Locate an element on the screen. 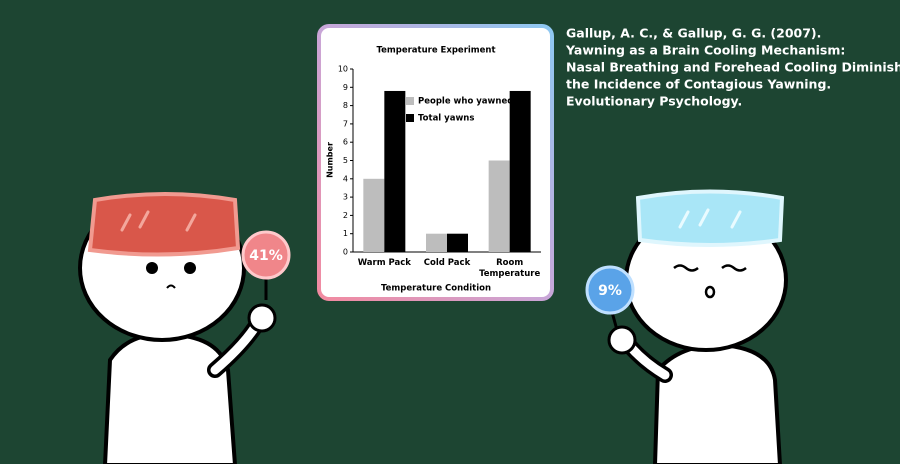  right-character is located at coordinates (686, 326).